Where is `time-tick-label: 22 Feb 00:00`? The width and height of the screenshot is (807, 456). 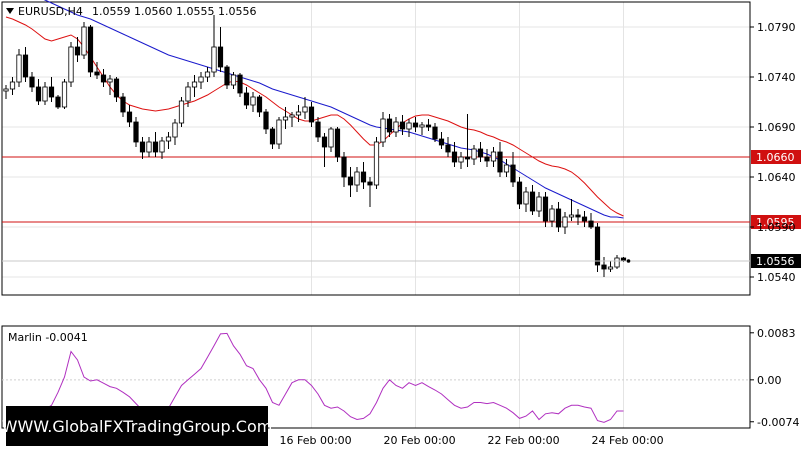
time-tick-label: 22 Feb 00:00 is located at coordinates (524, 440).